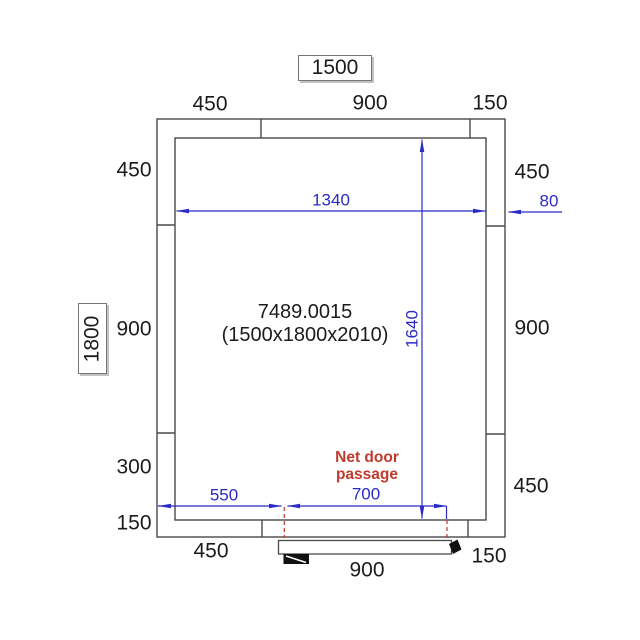 This screenshot has width=640, height=640. What do you see at coordinates (367, 457) in the screenshot?
I see `net-door-passage-note-line1: Net door` at bounding box center [367, 457].